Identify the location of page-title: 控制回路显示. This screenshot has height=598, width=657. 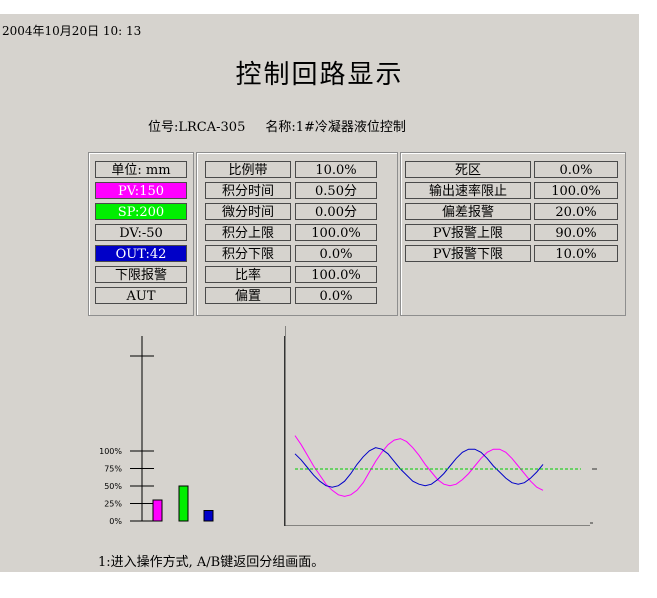
(319, 75).